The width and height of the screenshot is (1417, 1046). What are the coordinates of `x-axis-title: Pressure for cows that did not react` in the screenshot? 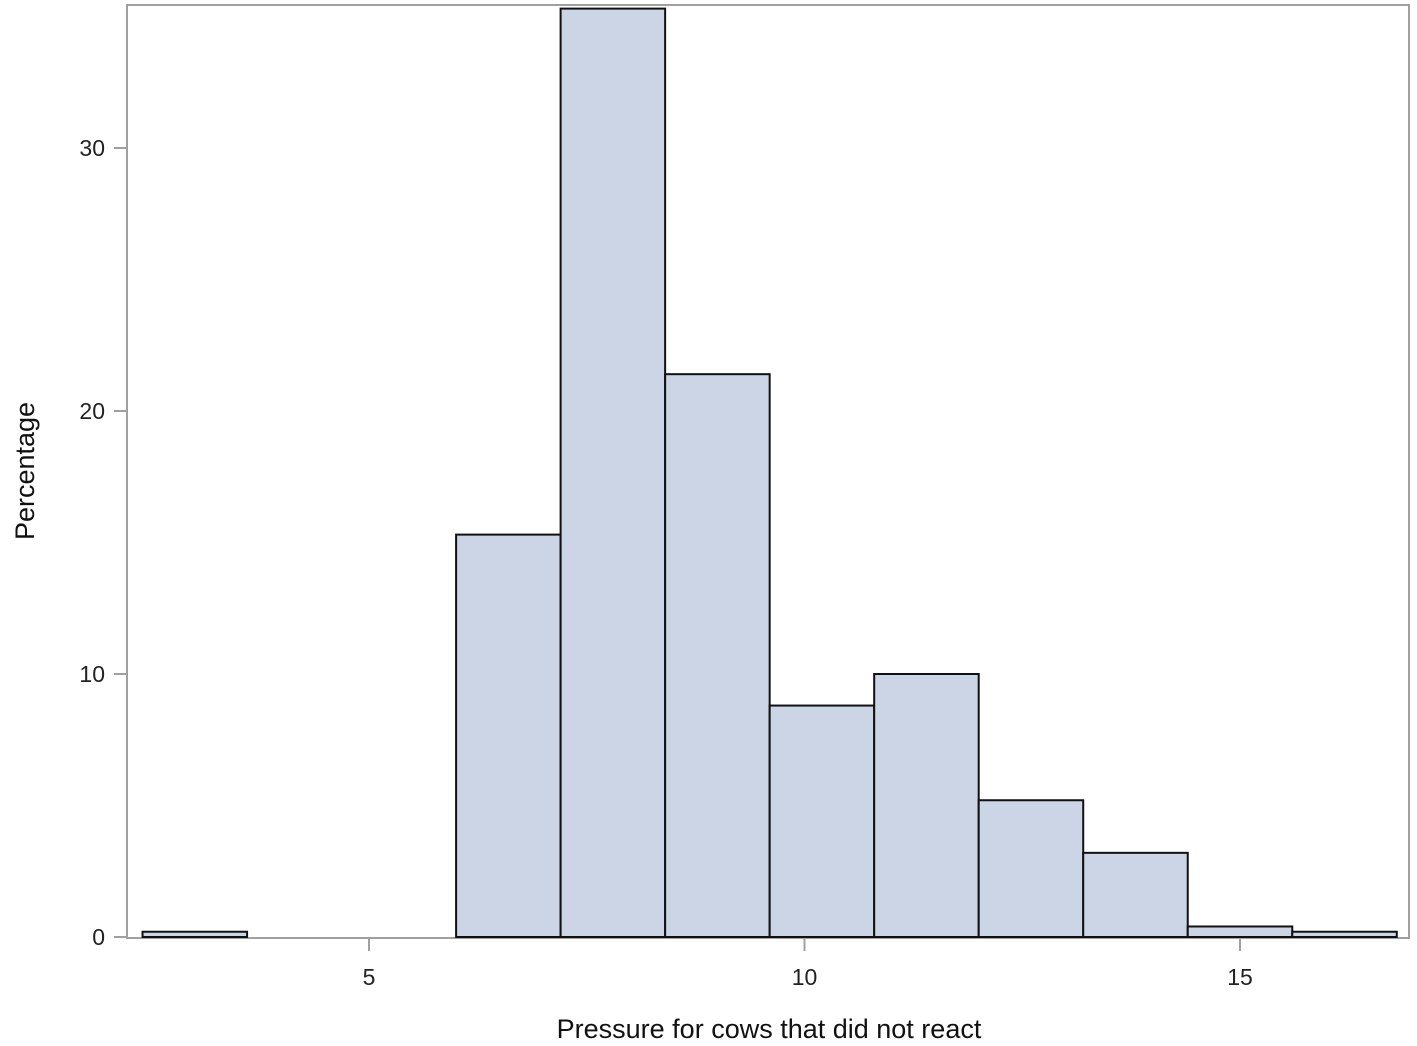 It's located at (769, 1029).